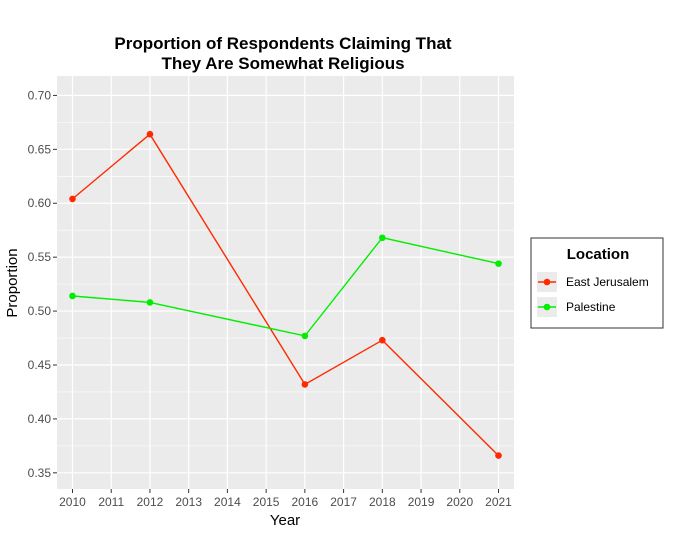 The height and width of the screenshot is (544, 687). I want to click on y-tick-label: 0.35, so click(40, 473).